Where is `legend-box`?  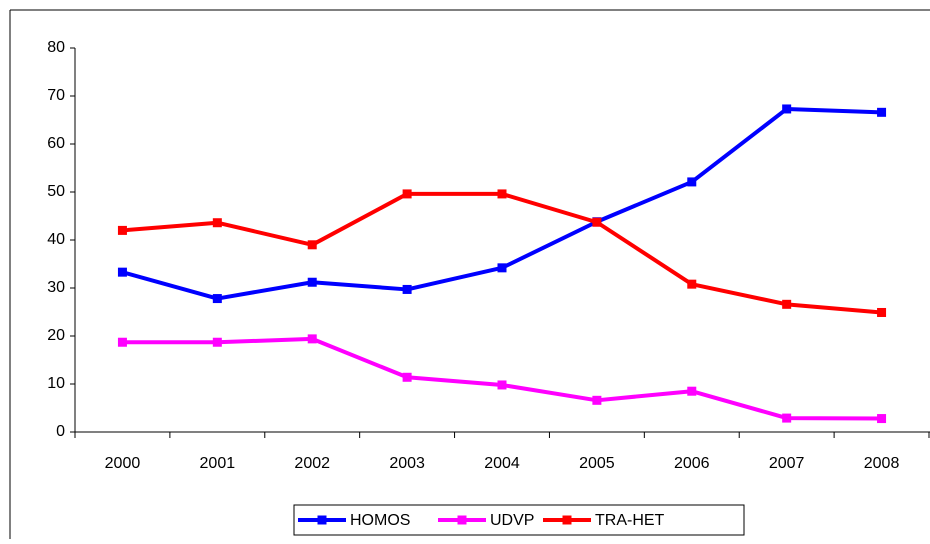 legend-box is located at coordinates (519, 520).